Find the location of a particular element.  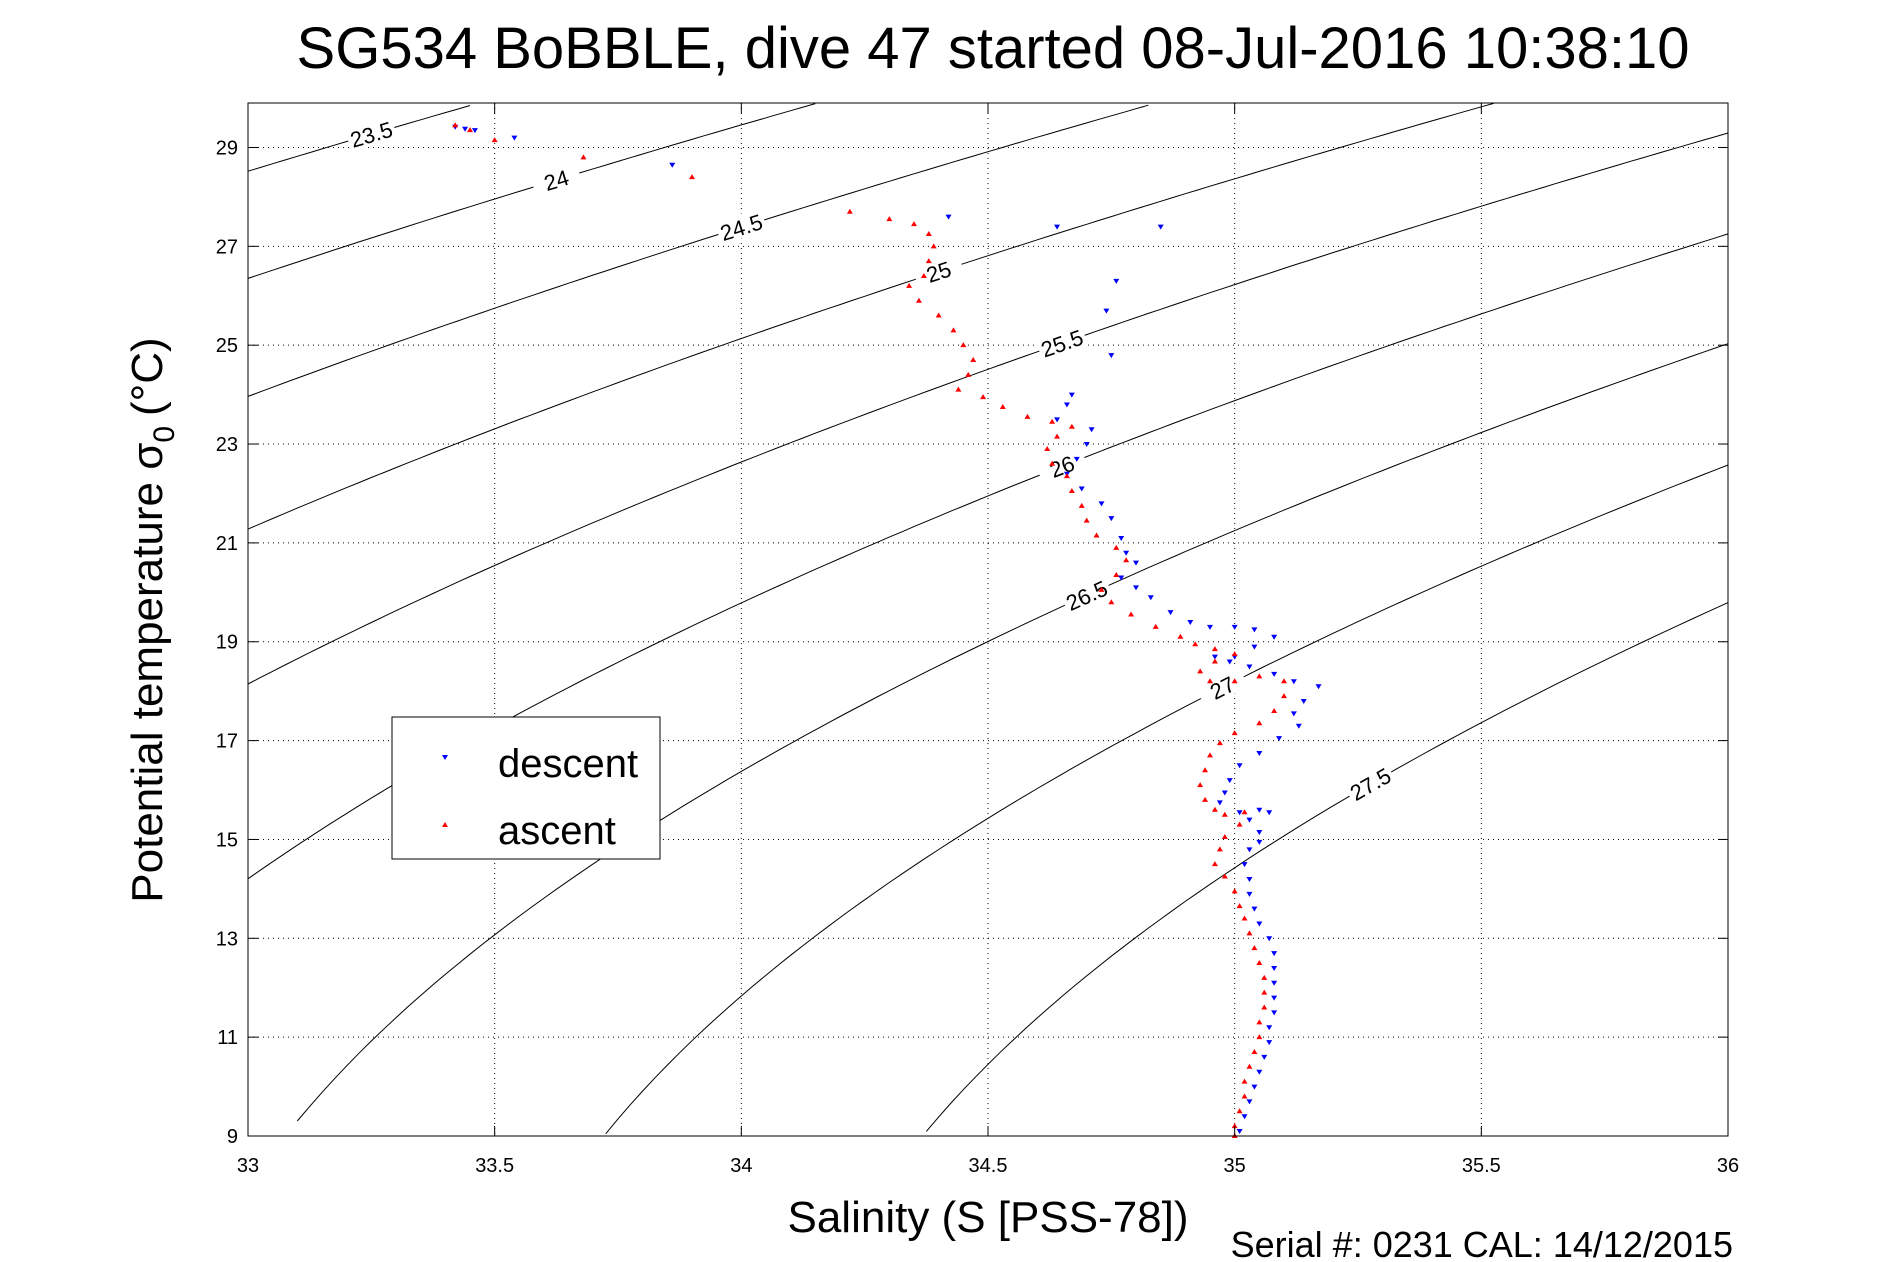

y-tick-label: 15 is located at coordinates (227, 840).